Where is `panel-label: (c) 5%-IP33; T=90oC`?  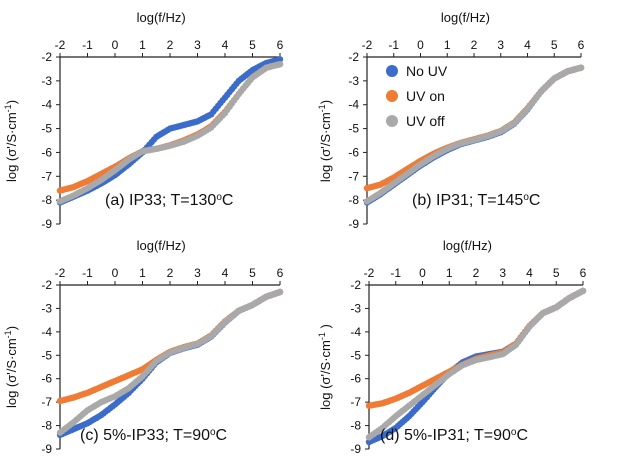
panel-label: (c) 5%-IP33; T=90oC is located at coordinates (153, 436).